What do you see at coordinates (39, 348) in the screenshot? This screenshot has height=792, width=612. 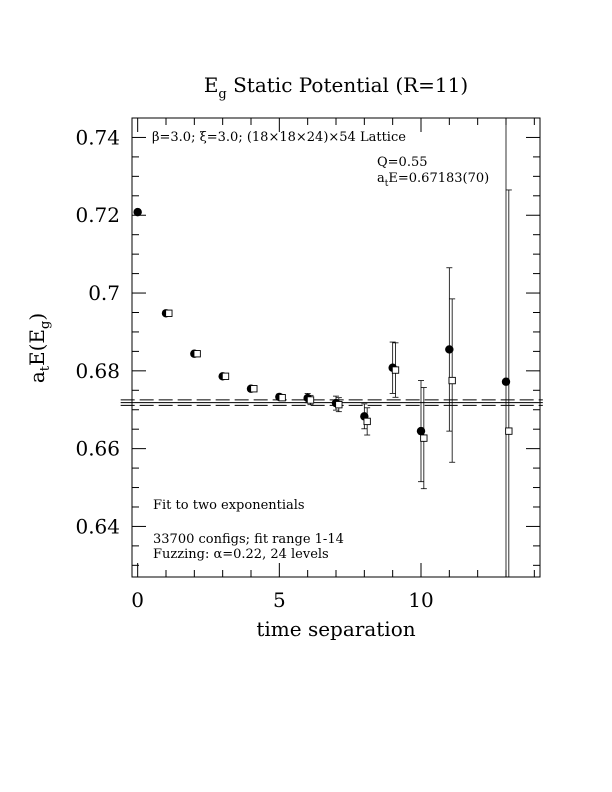 I see `y-axis-label: atE(Eg)` at bounding box center [39, 348].